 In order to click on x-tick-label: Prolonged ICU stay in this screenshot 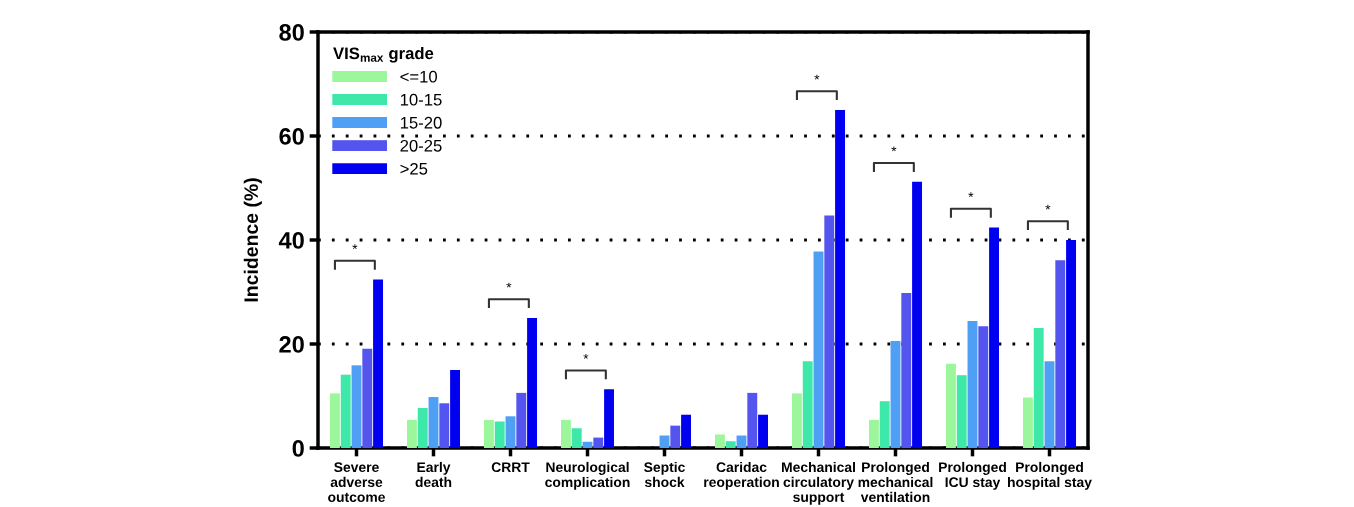, I will do `click(972, 475)`.